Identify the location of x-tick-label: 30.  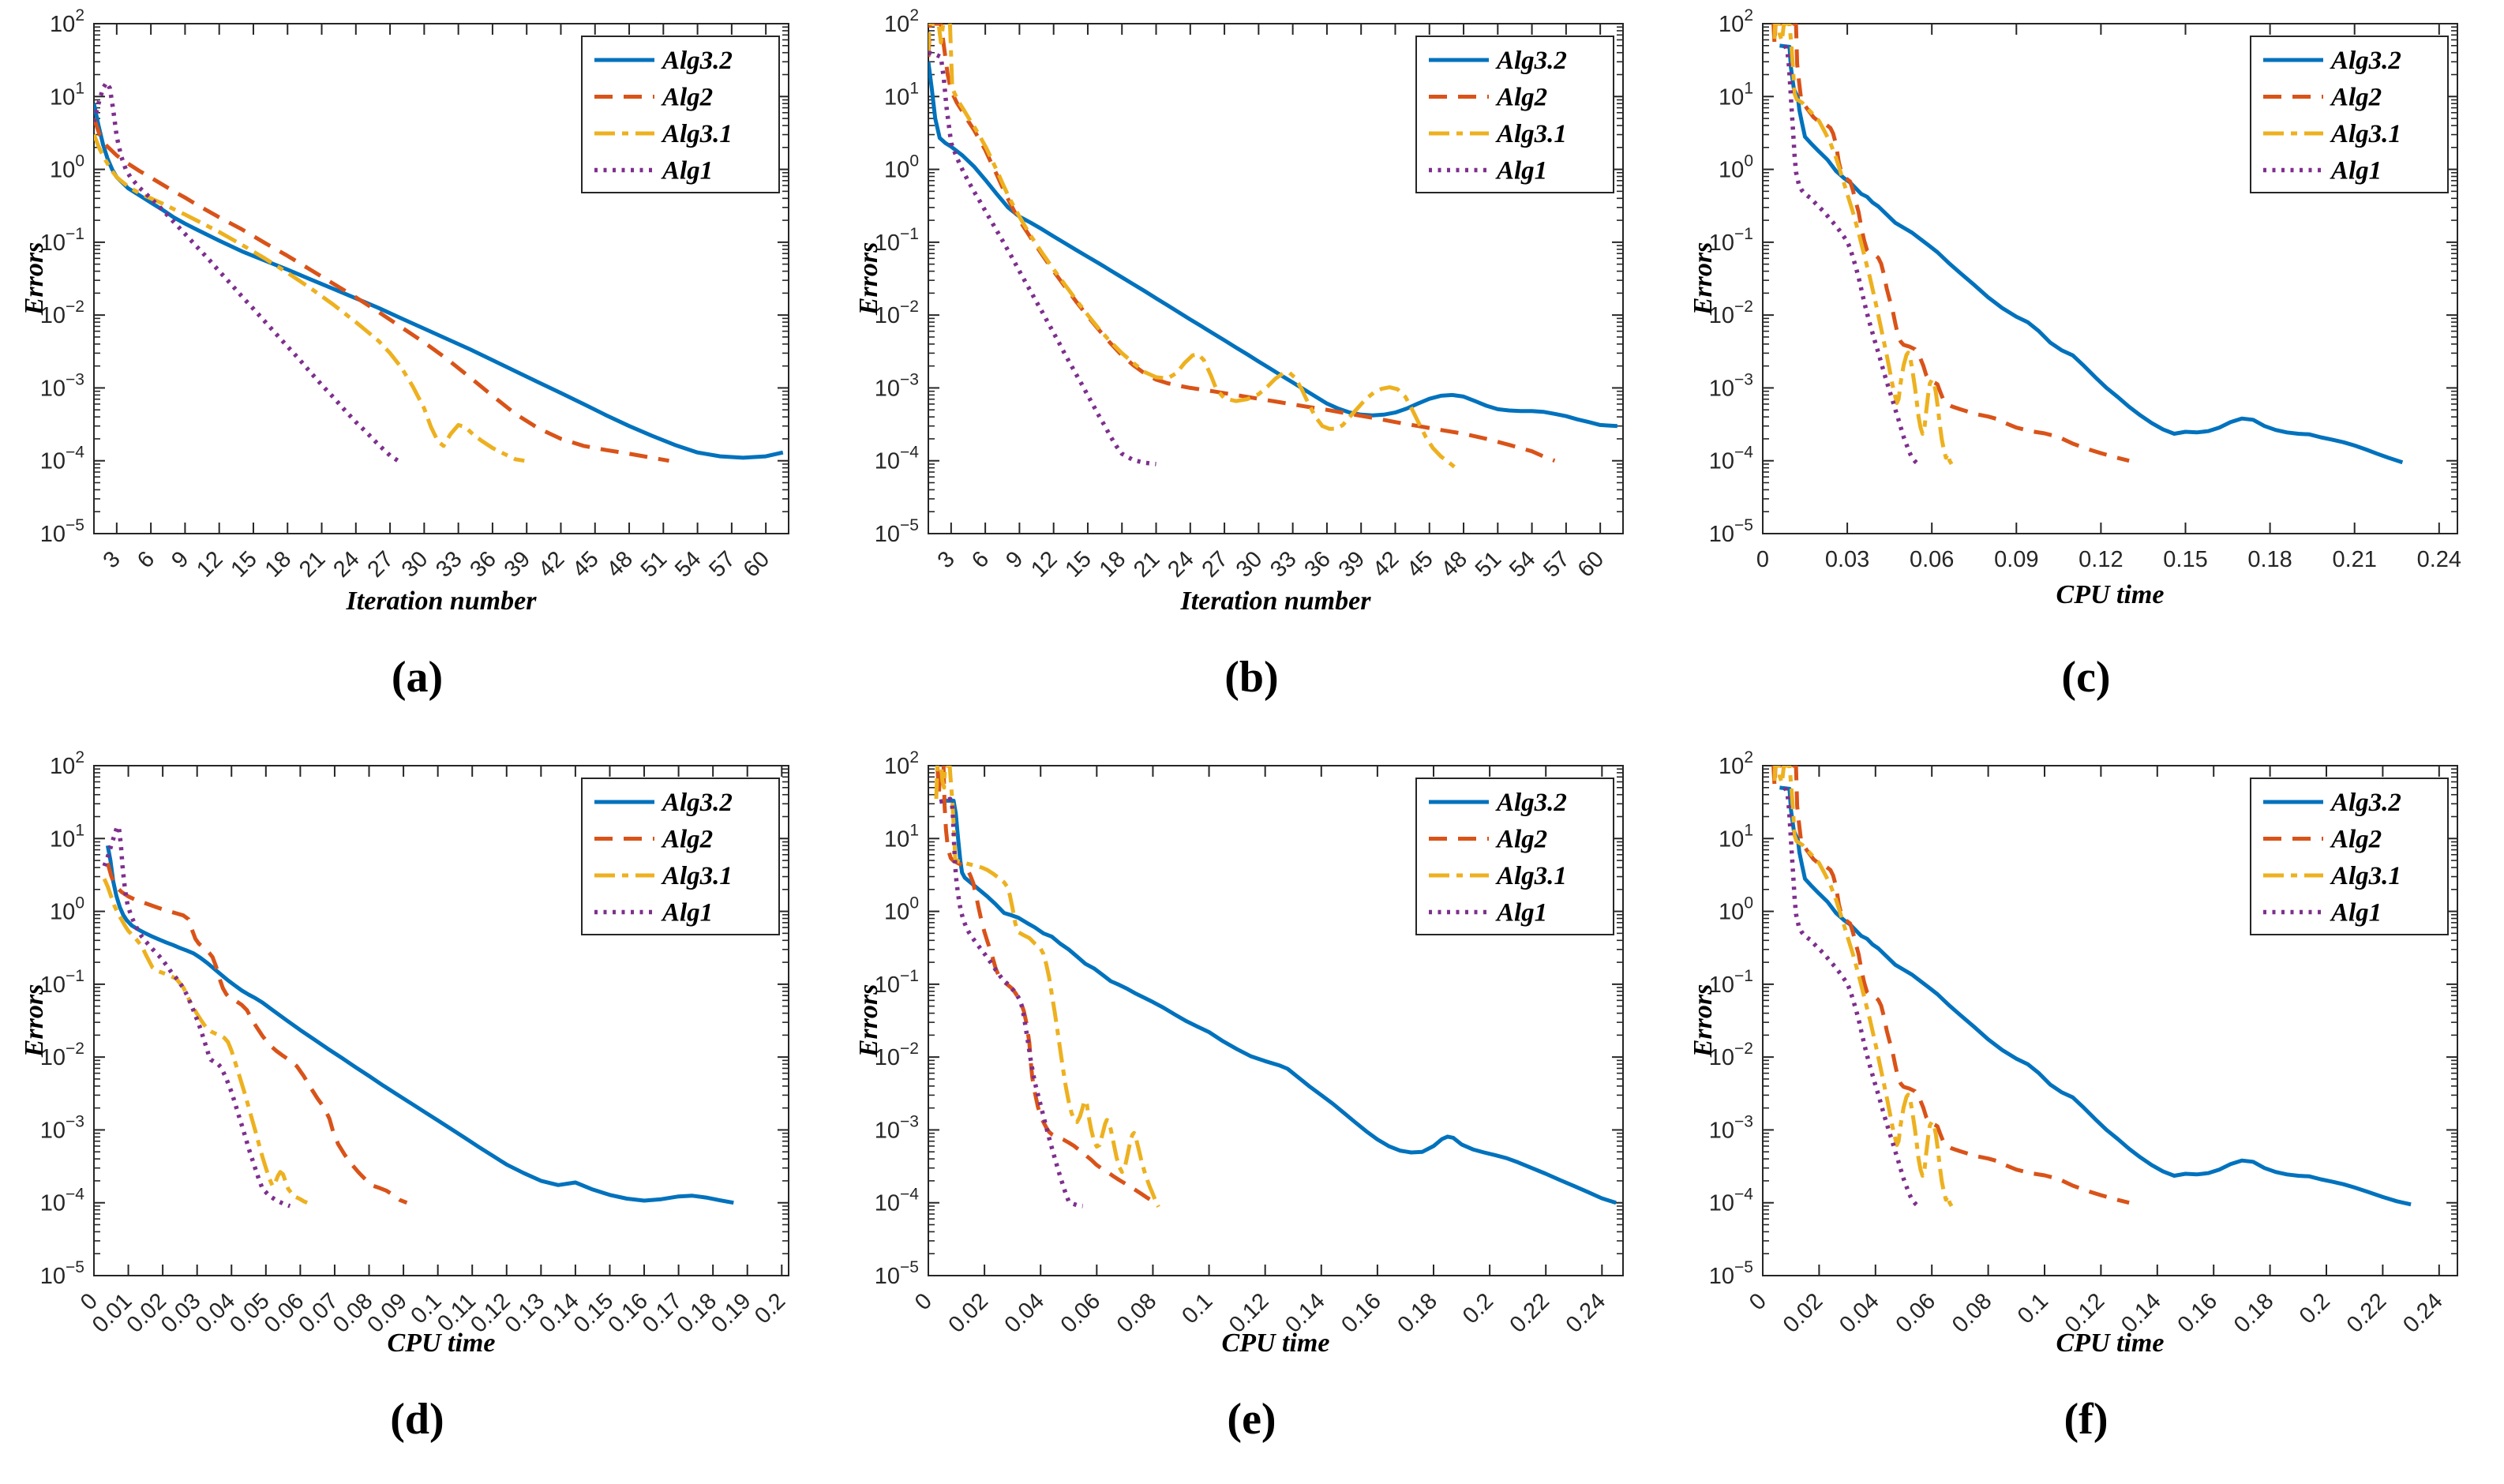
(1248, 564).